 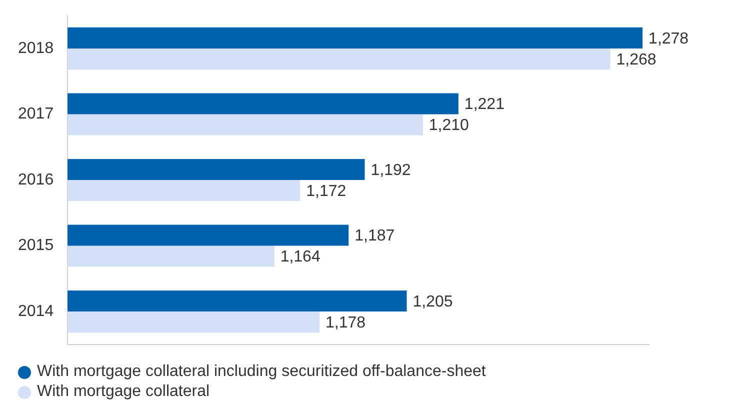 What do you see at coordinates (36, 179) in the screenshot?
I see `y-tick-label: 2016` at bounding box center [36, 179].